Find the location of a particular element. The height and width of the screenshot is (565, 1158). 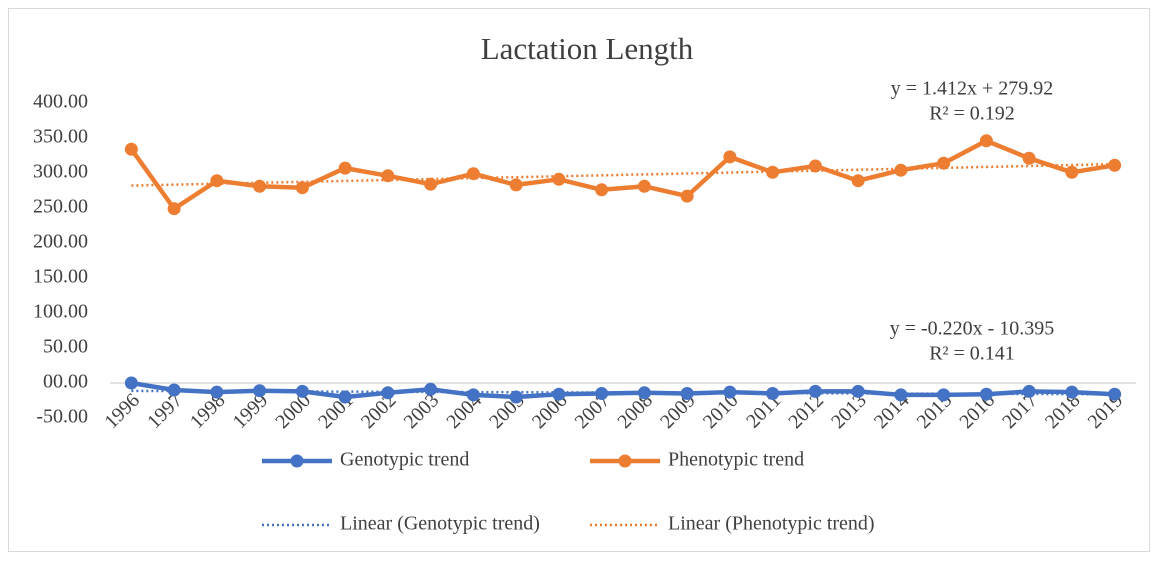

y-tick-label: 150.00 is located at coordinates (60, 277).